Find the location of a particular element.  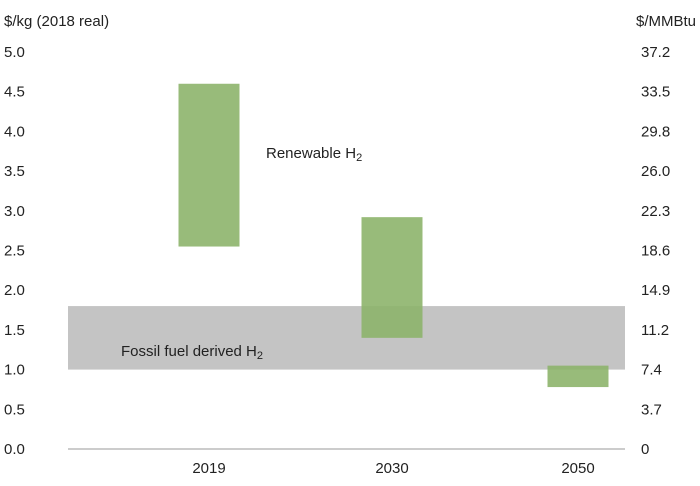

renewable-h2-text: Renewable H is located at coordinates (311, 153).